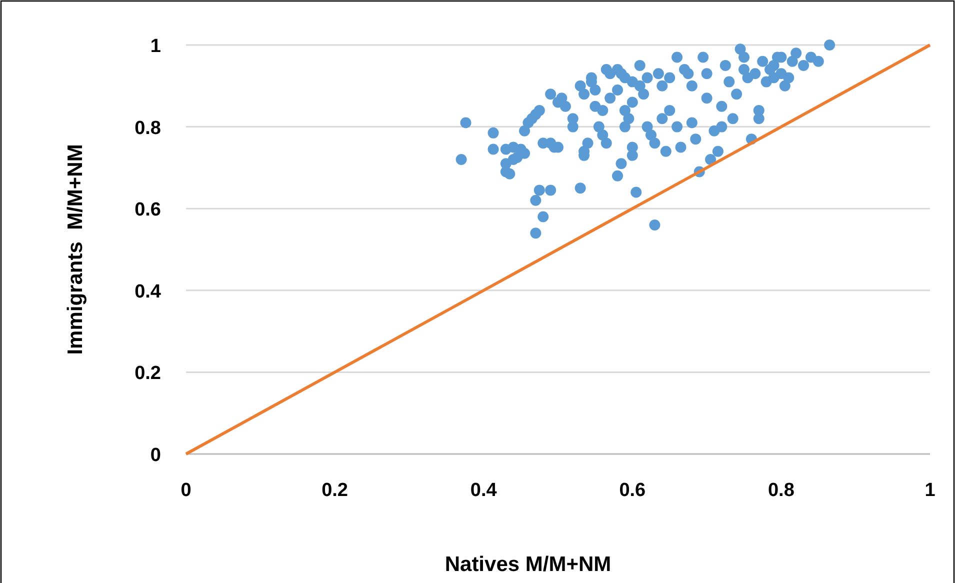 The width and height of the screenshot is (955, 583). Describe the element at coordinates (147, 373) in the screenshot. I see `y-tick-label: 0.2` at that location.